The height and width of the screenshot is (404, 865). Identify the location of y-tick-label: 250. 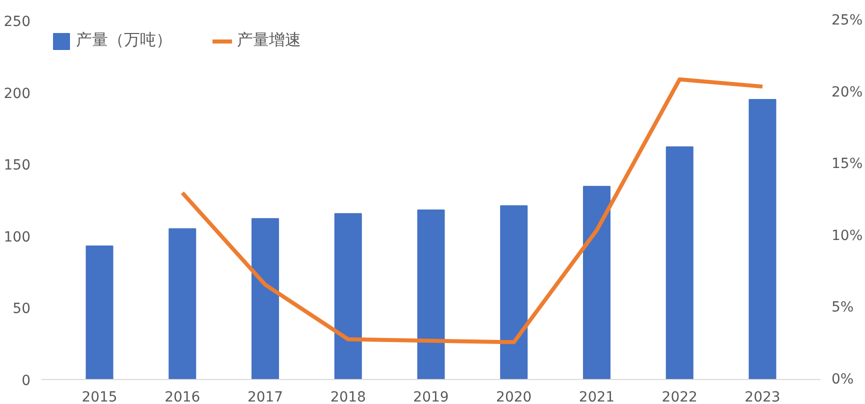
(17, 22).